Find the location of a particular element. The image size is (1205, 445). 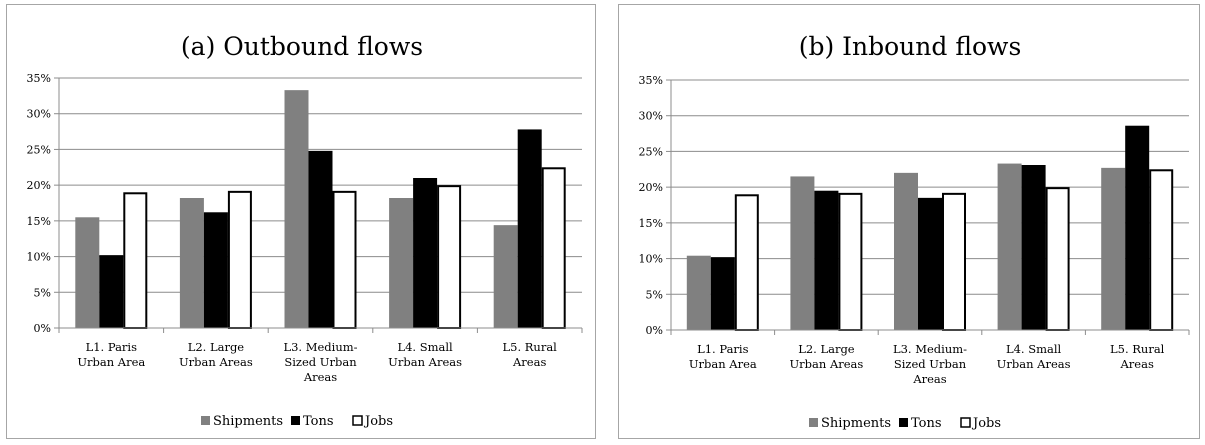

chart-title: (b) Inbound flows is located at coordinates (910, 46).